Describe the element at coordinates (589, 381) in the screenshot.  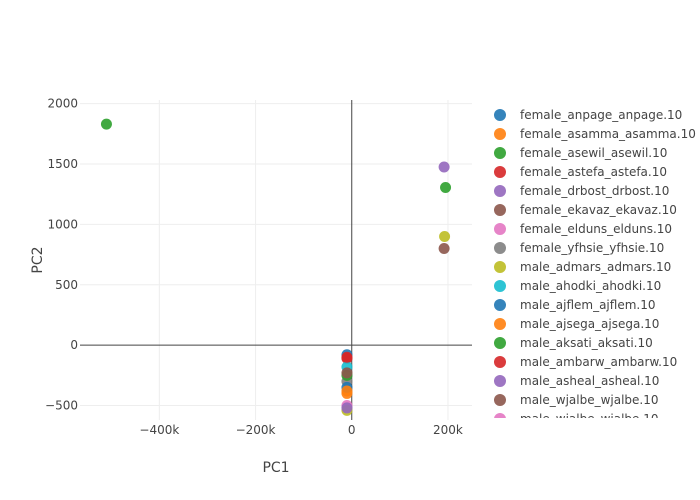
I see `legend-label: male_asheal_asheal.10` at that location.